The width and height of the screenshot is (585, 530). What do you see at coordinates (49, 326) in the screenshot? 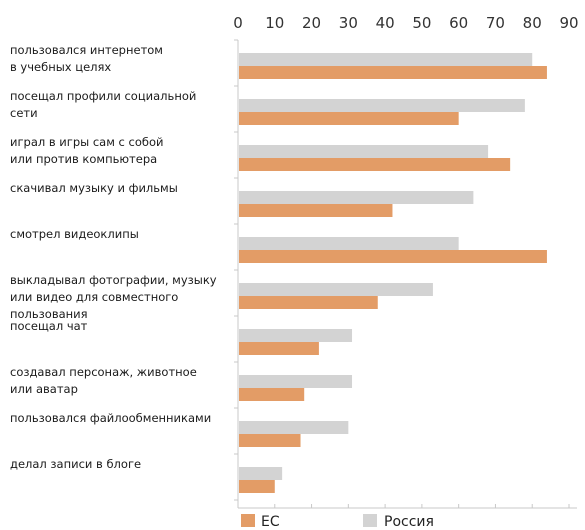
I see `category-label: посещал чат` at bounding box center [49, 326].